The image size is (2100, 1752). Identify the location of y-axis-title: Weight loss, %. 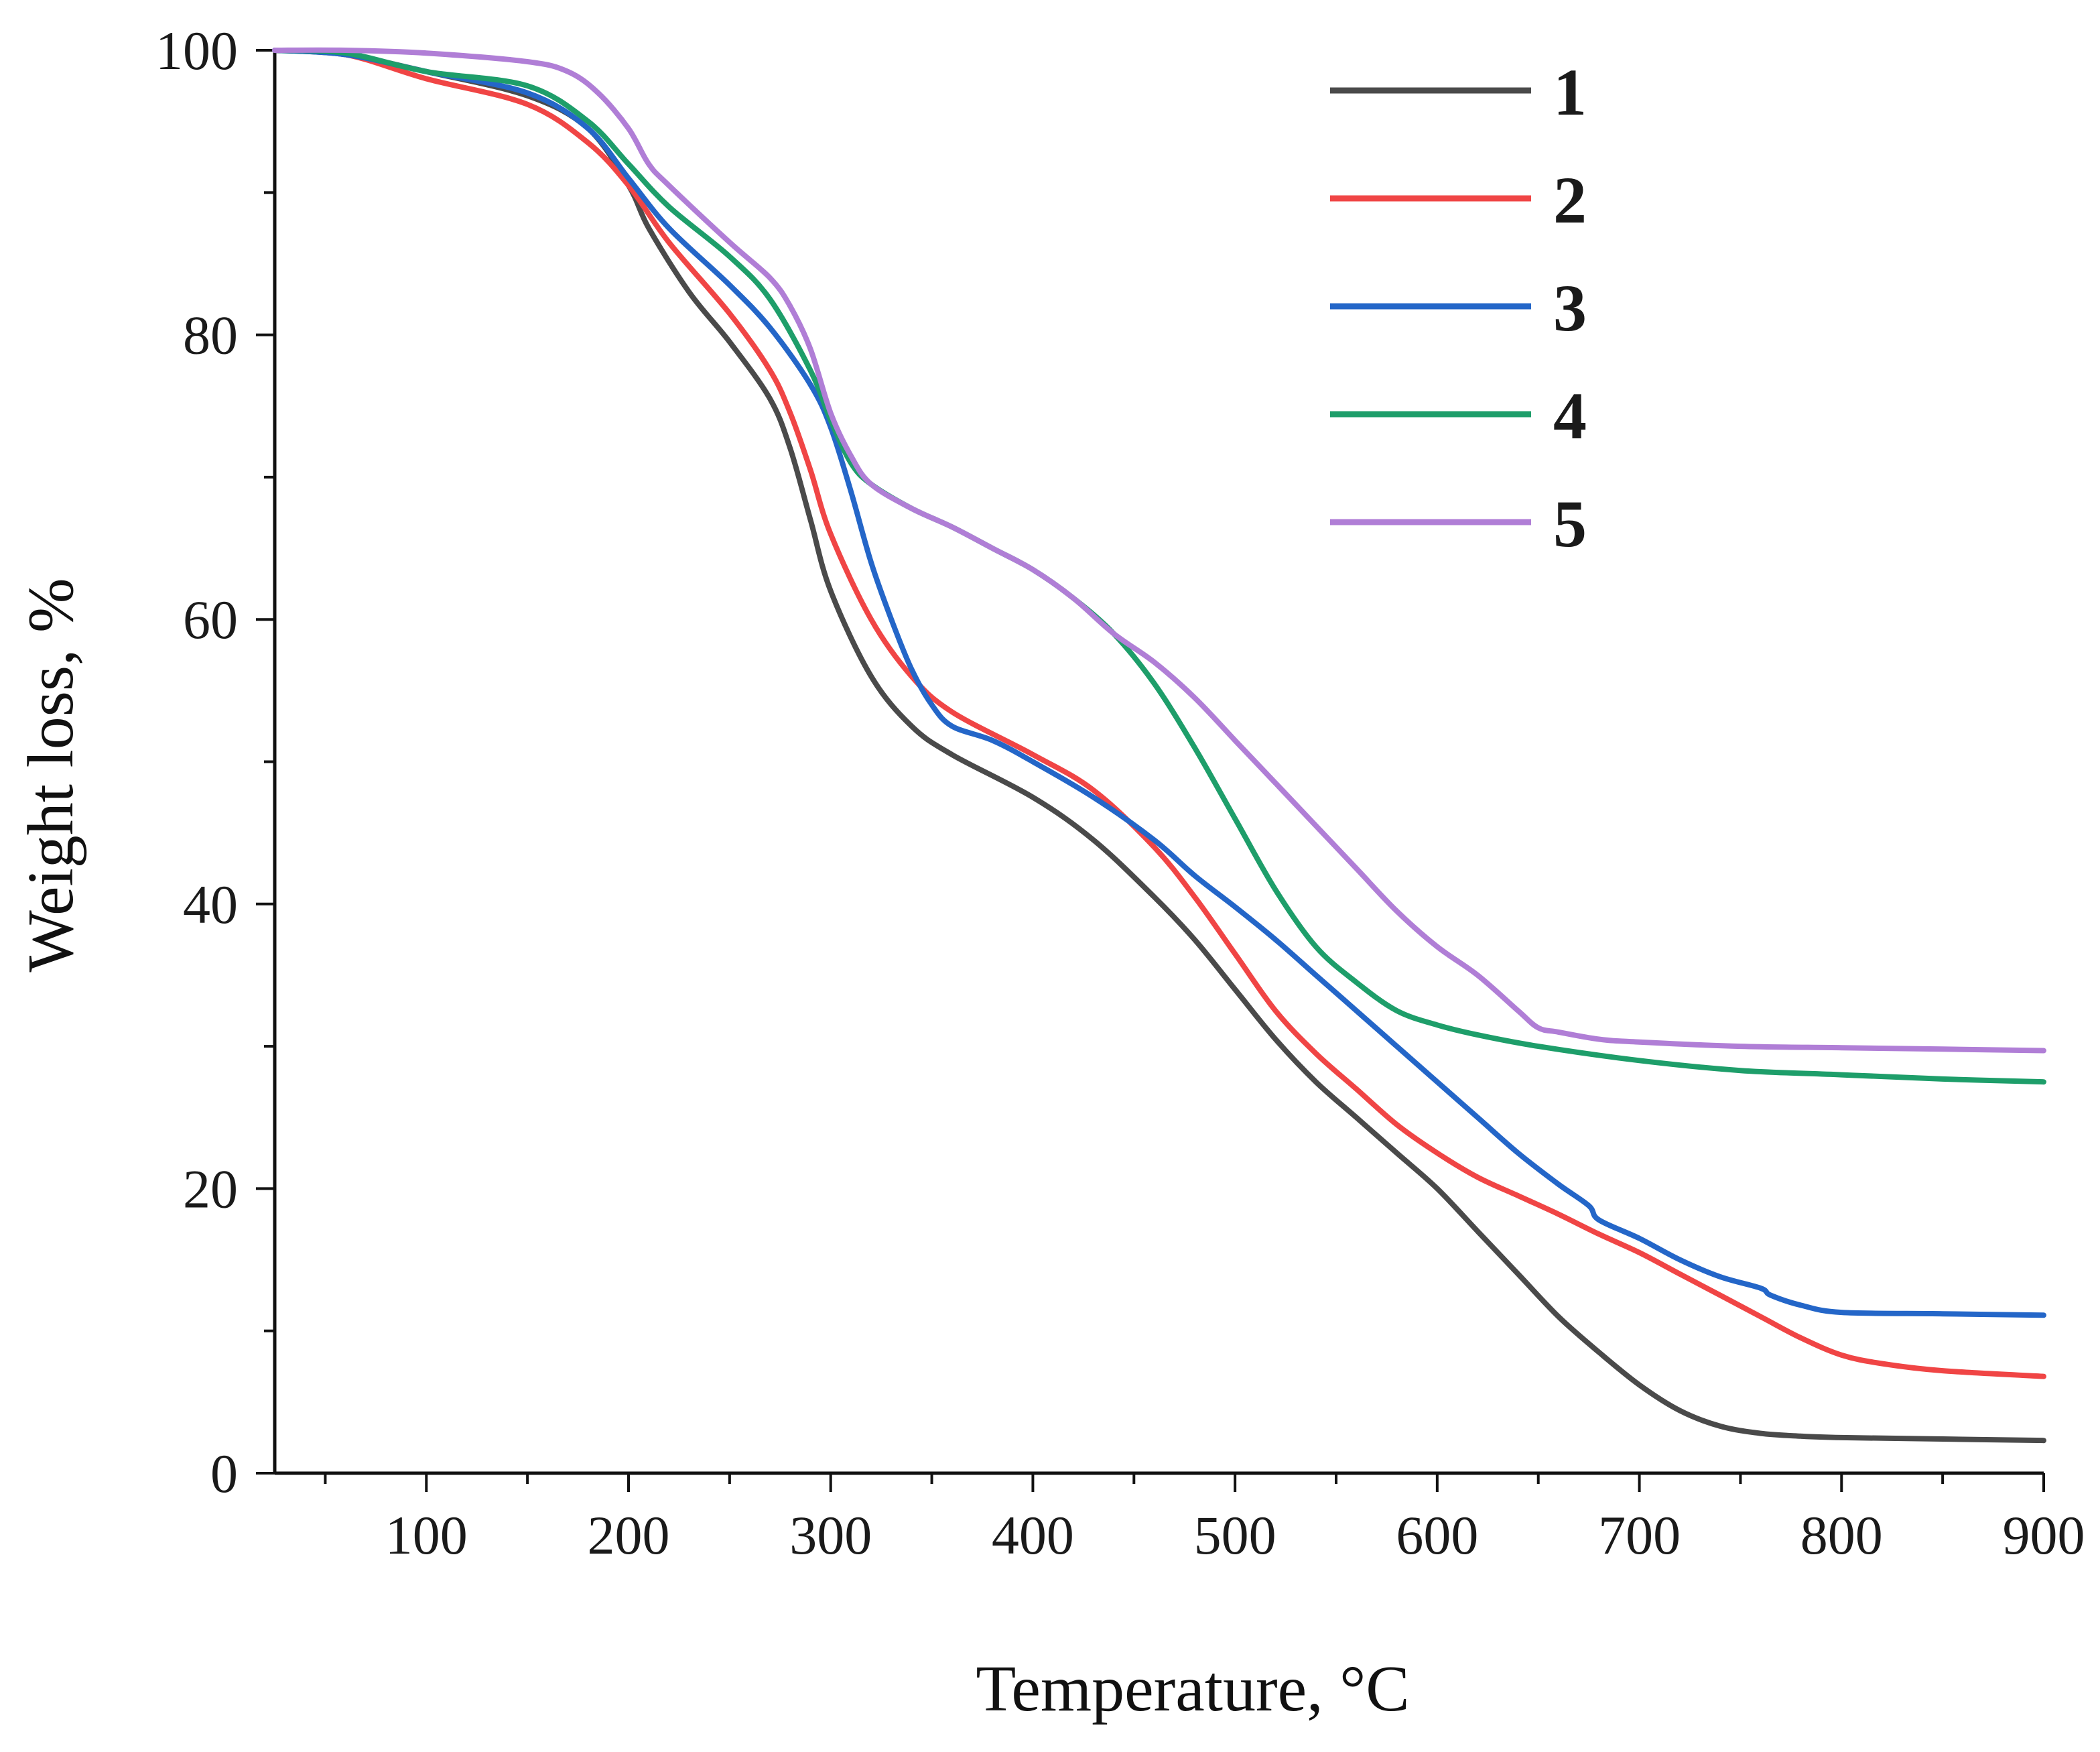
(51, 775).